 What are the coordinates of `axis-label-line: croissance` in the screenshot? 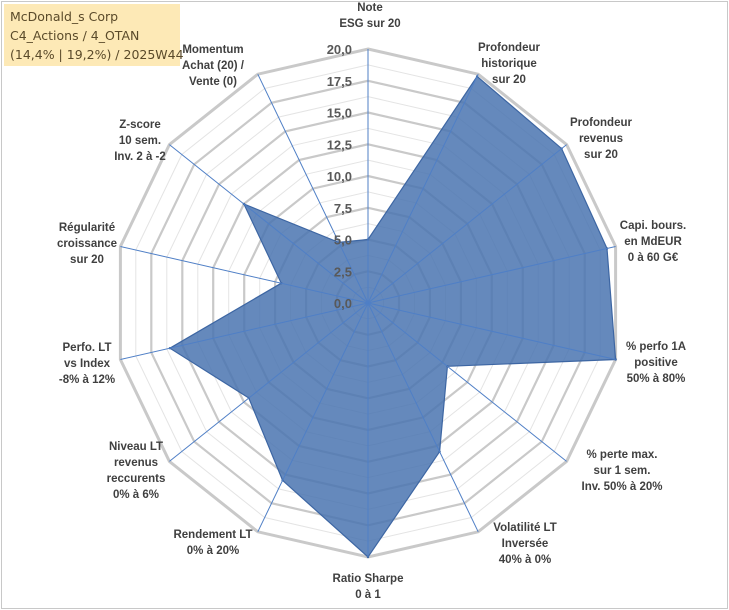 It's located at (87, 244).